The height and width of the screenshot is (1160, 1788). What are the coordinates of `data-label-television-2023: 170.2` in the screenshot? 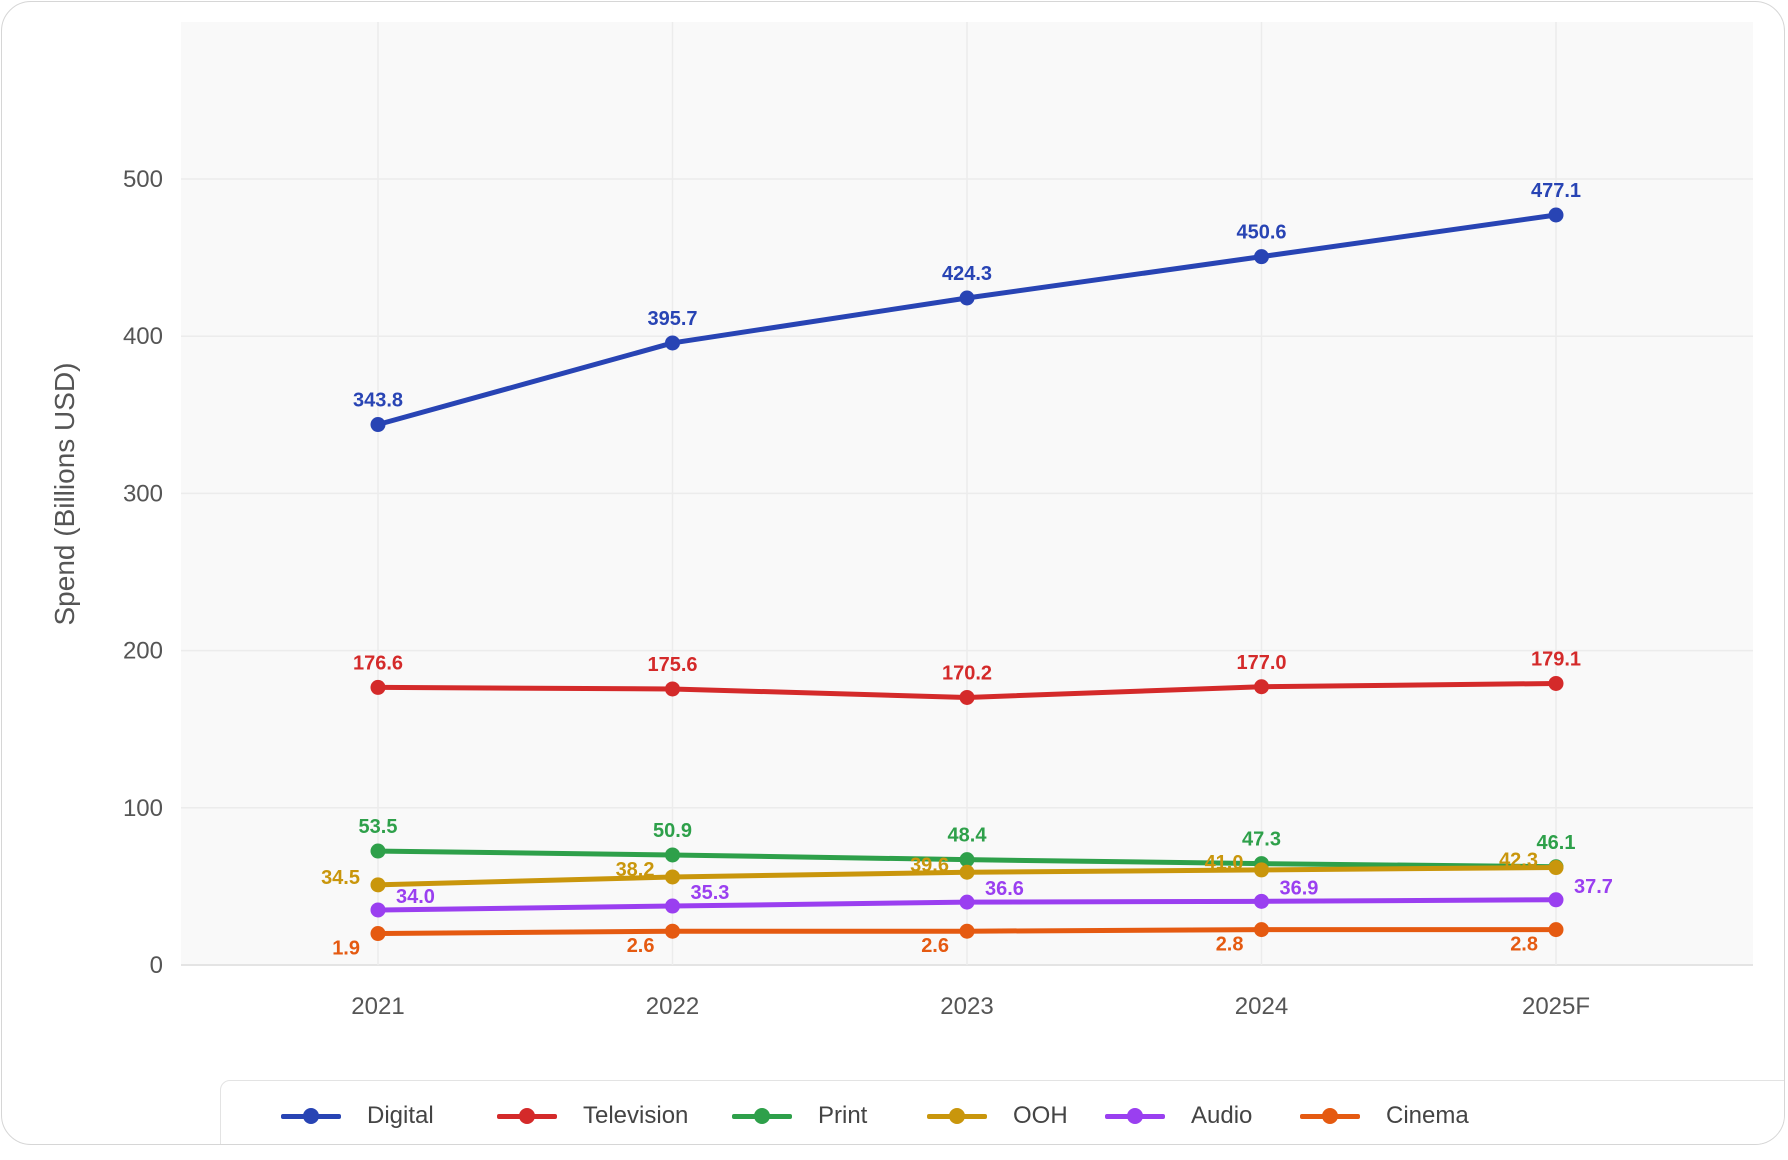 It's located at (967, 673).